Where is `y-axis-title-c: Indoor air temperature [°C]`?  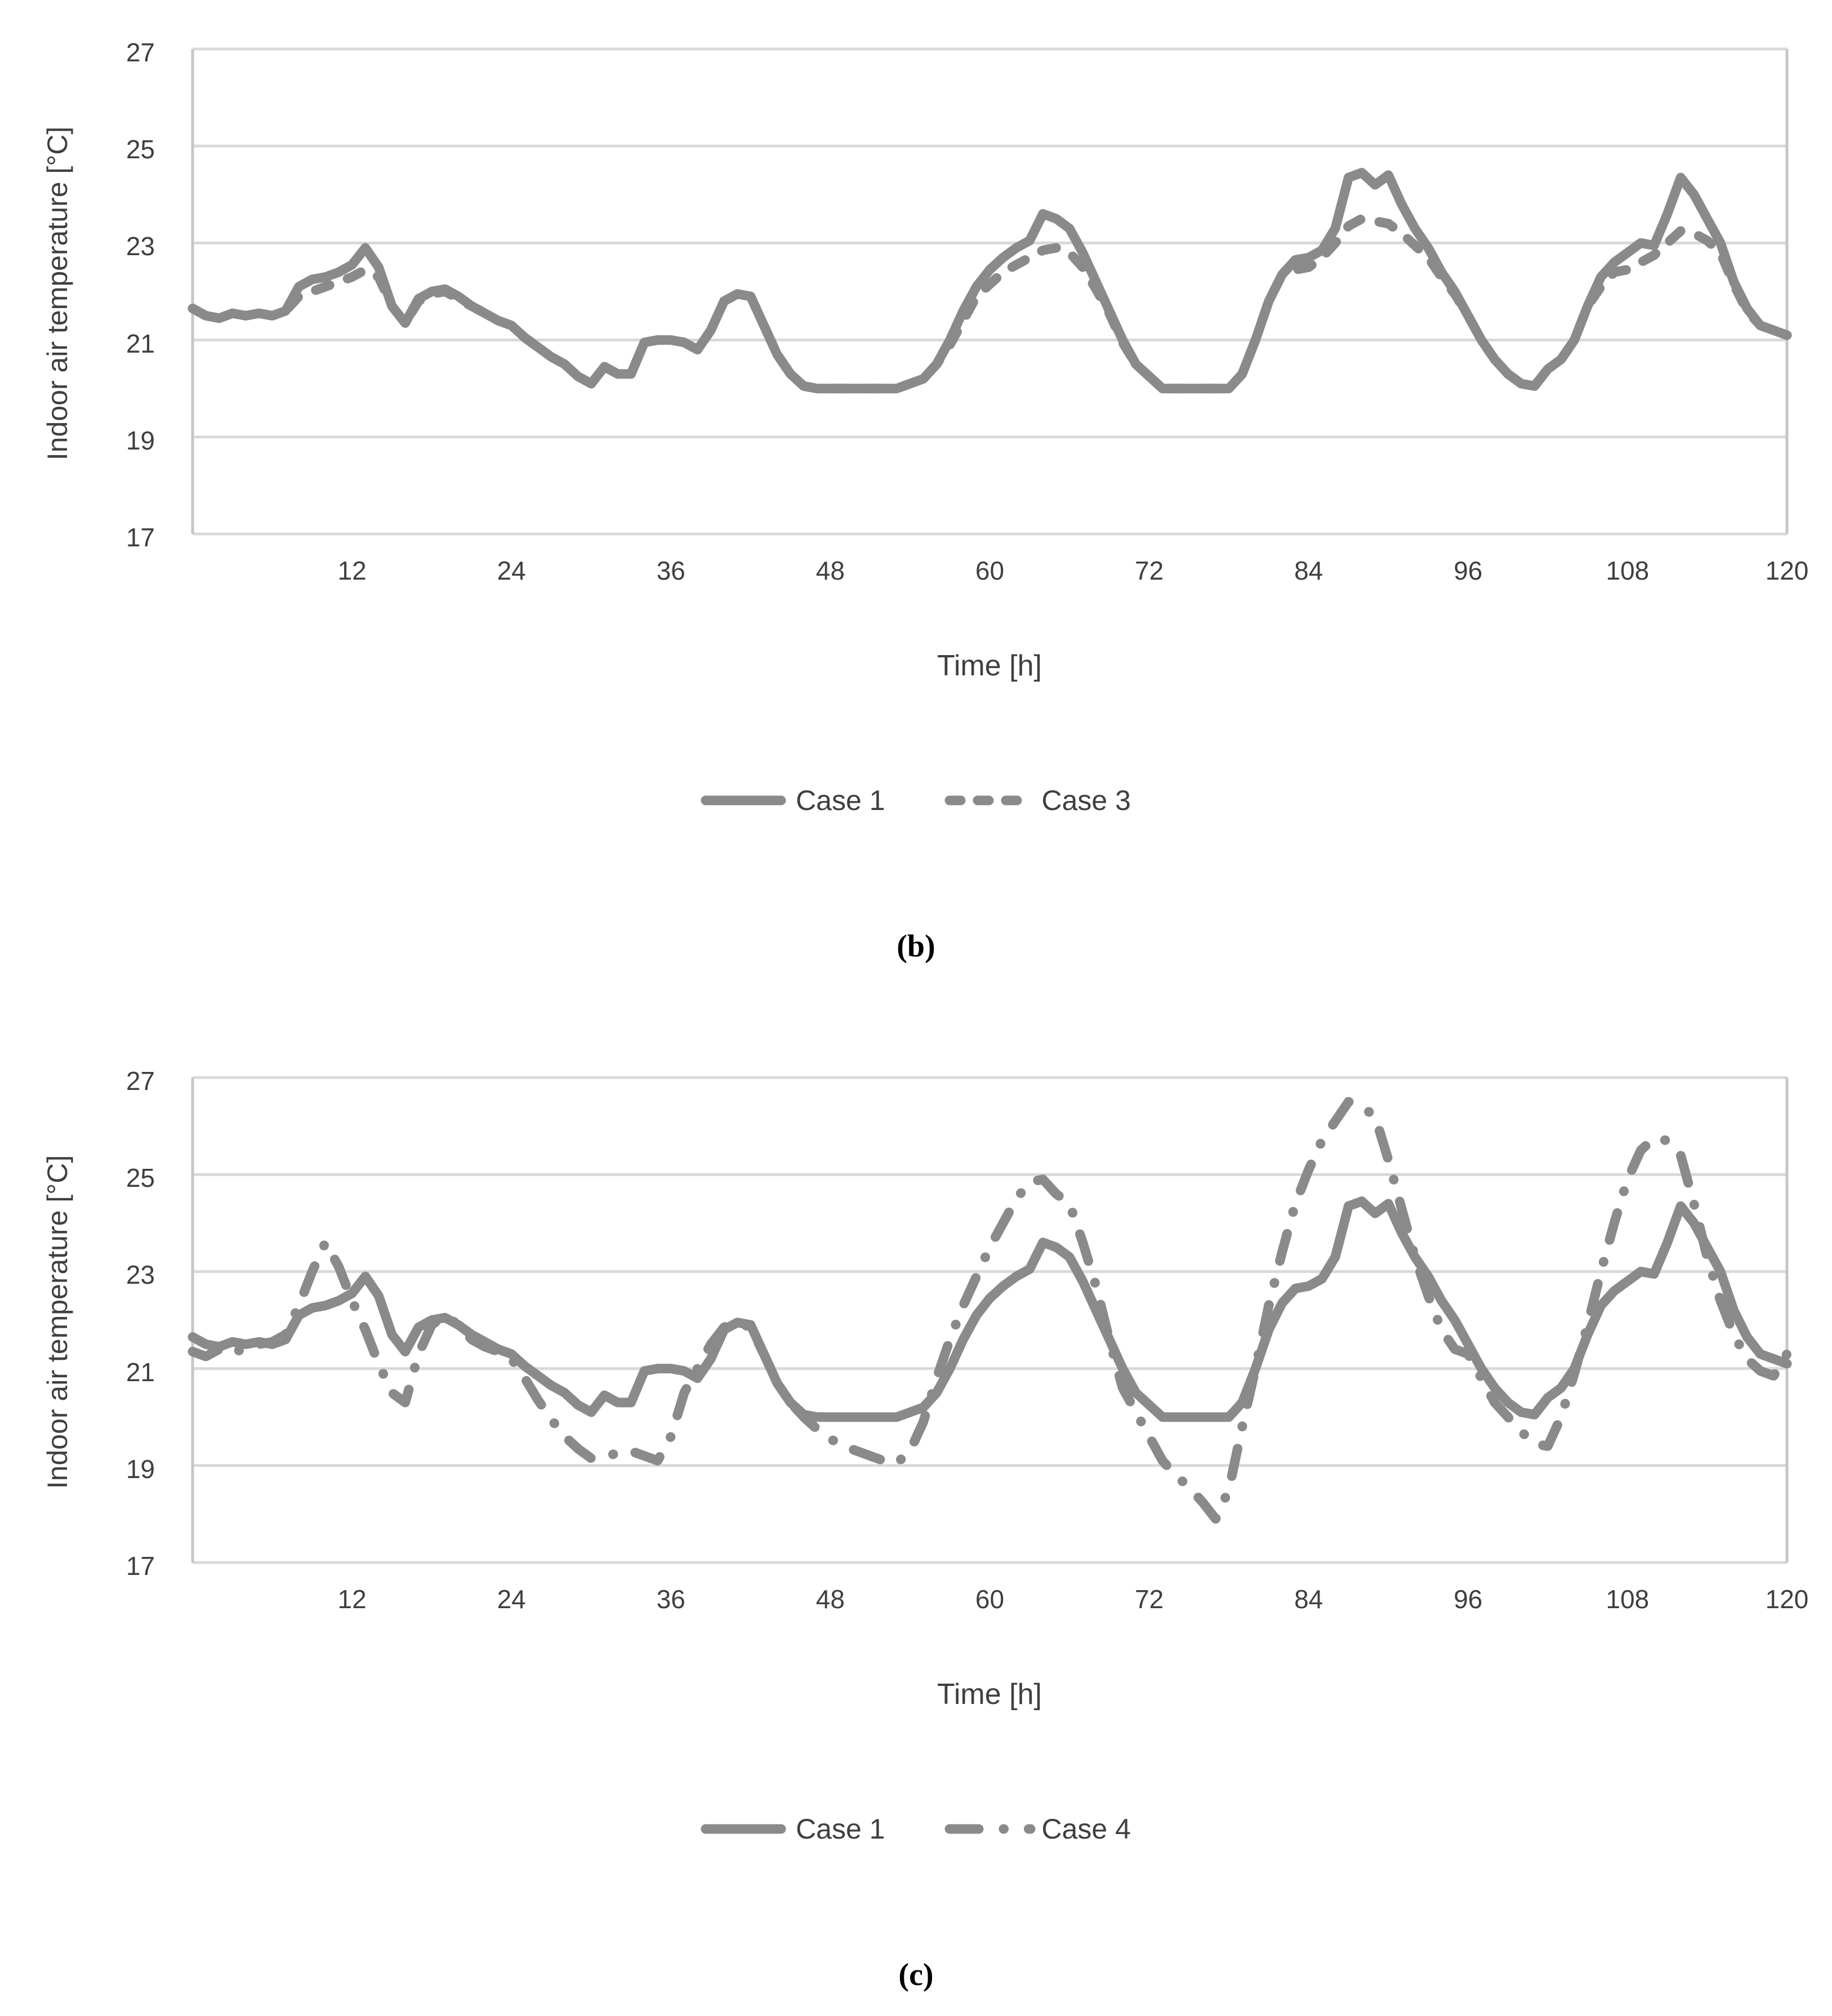 y-axis-title-c: Indoor air temperature [°C] is located at coordinates (58, 1322).